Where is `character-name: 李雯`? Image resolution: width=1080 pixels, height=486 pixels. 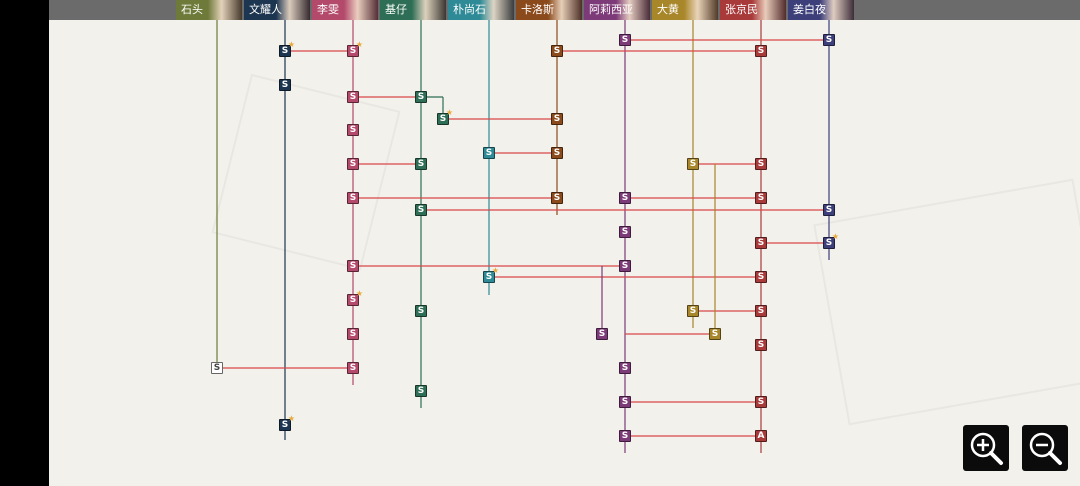 character-name: 李雯 is located at coordinates (328, 9).